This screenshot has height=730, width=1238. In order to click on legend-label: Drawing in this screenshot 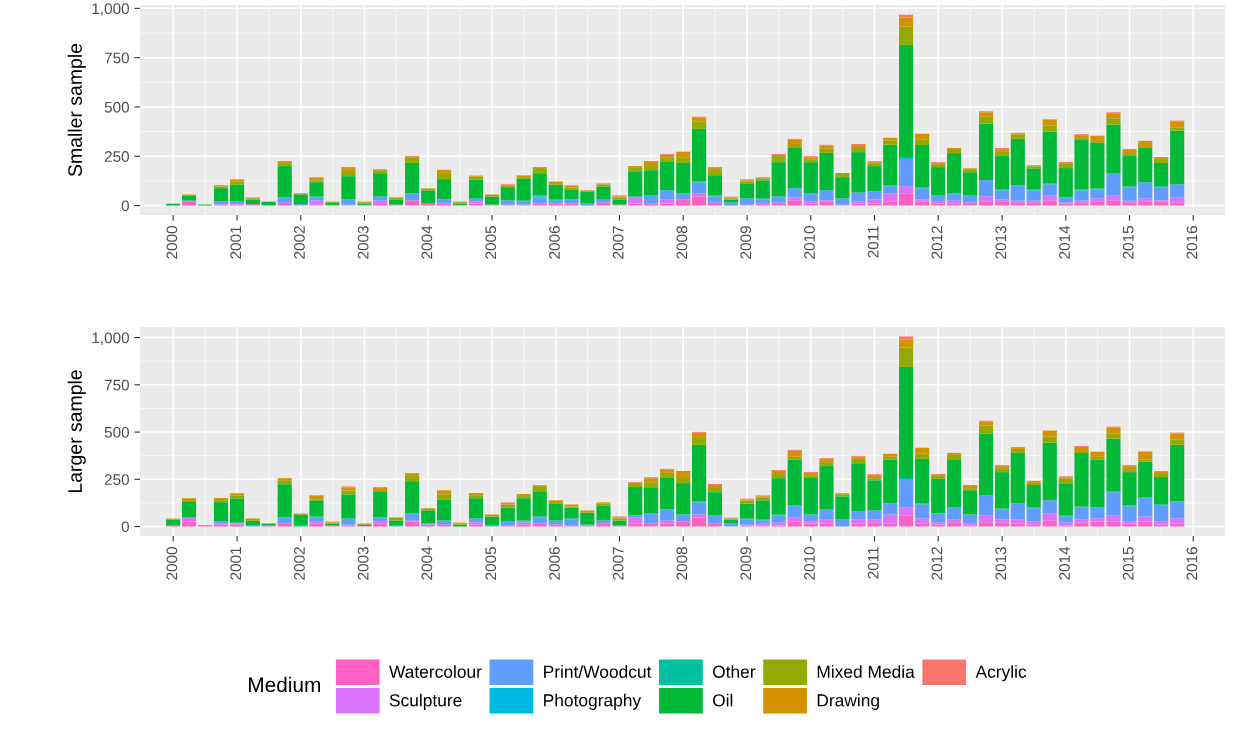, I will do `click(848, 701)`.